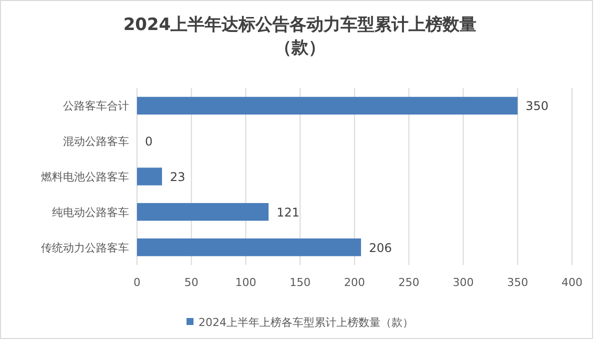 This screenshot has width=600, height=344. I want to click on x-tick-label: 350, so click(517, 282).